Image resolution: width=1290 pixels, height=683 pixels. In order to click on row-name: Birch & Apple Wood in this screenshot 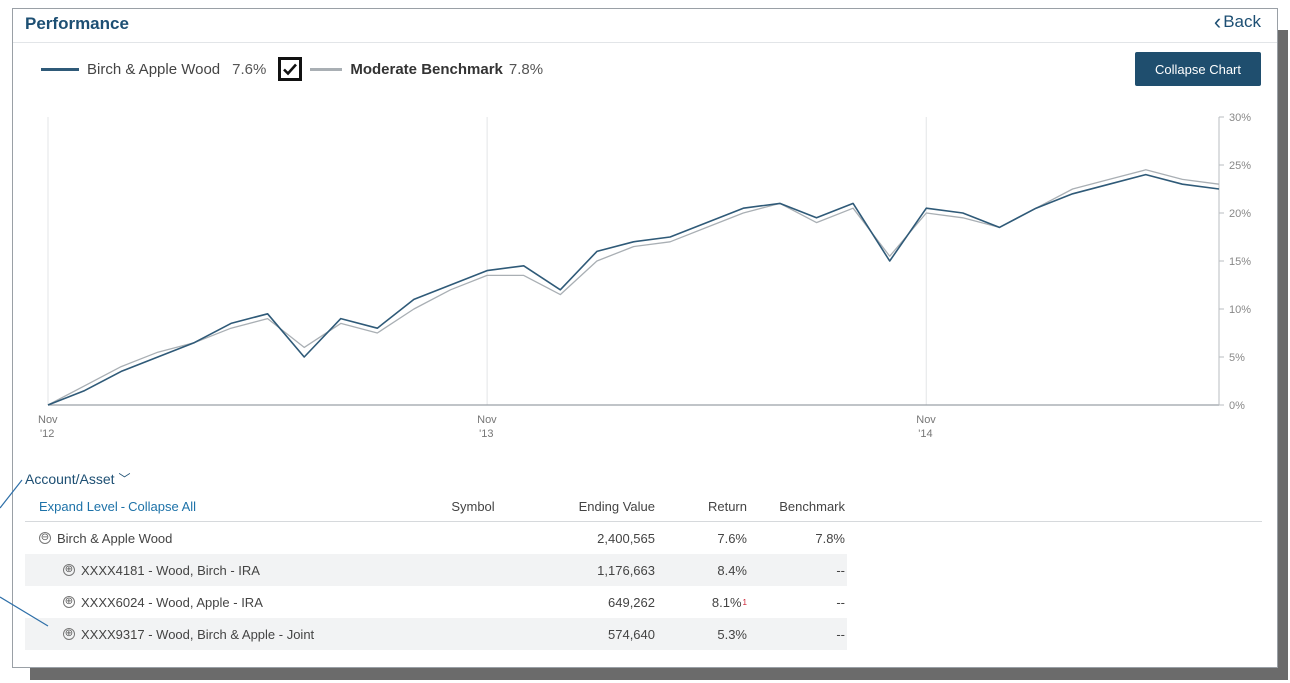, I will do `click(115, 538)`.